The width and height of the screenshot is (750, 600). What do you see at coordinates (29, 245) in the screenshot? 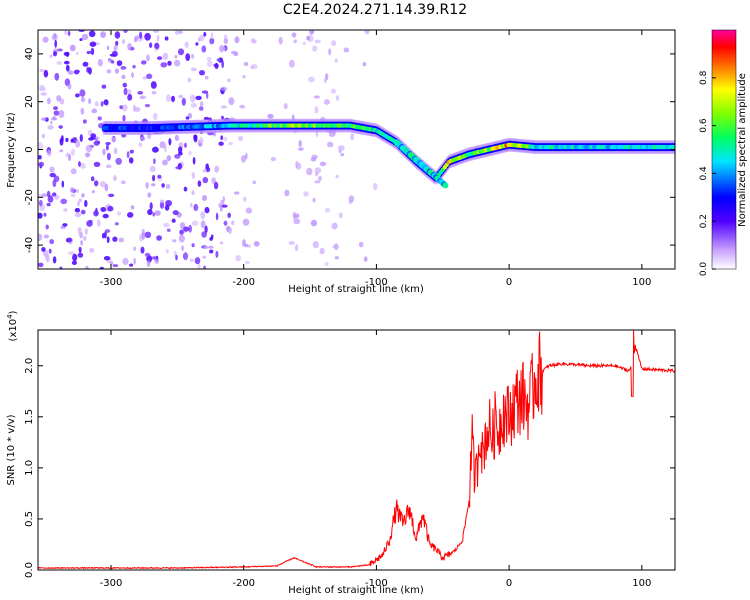
I see `spectrogram-ytick-label: -40` at bounding box center [29, 245].